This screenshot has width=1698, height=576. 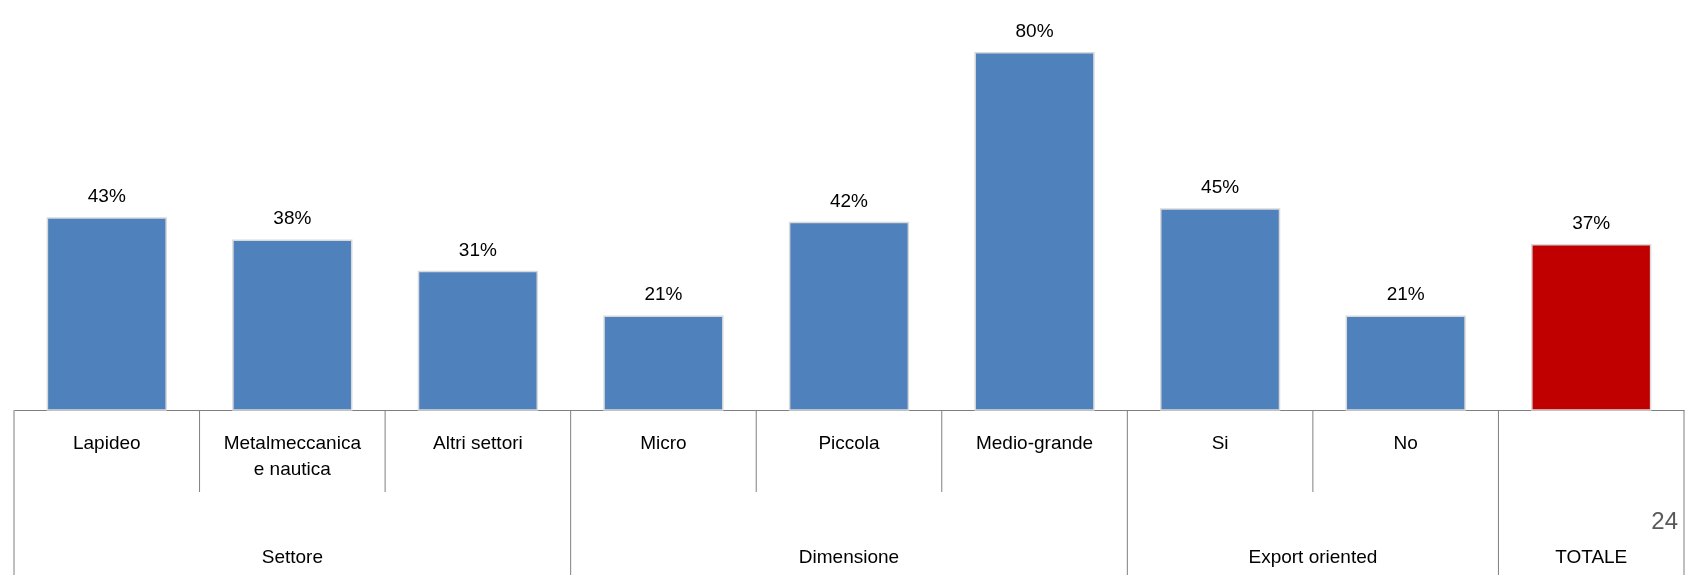 I want to click on data-label: 42%, so click(x=849, y=200).